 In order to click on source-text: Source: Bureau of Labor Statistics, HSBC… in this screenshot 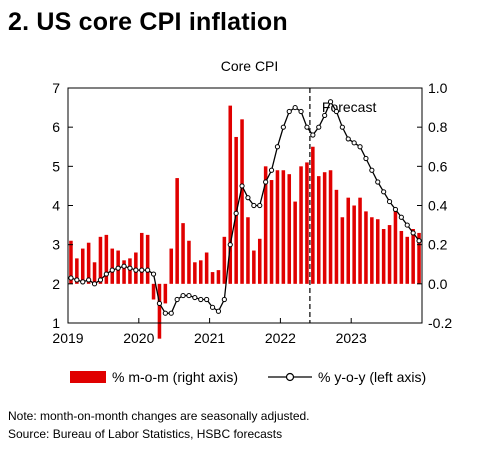, I will do `click(145, 434)`.